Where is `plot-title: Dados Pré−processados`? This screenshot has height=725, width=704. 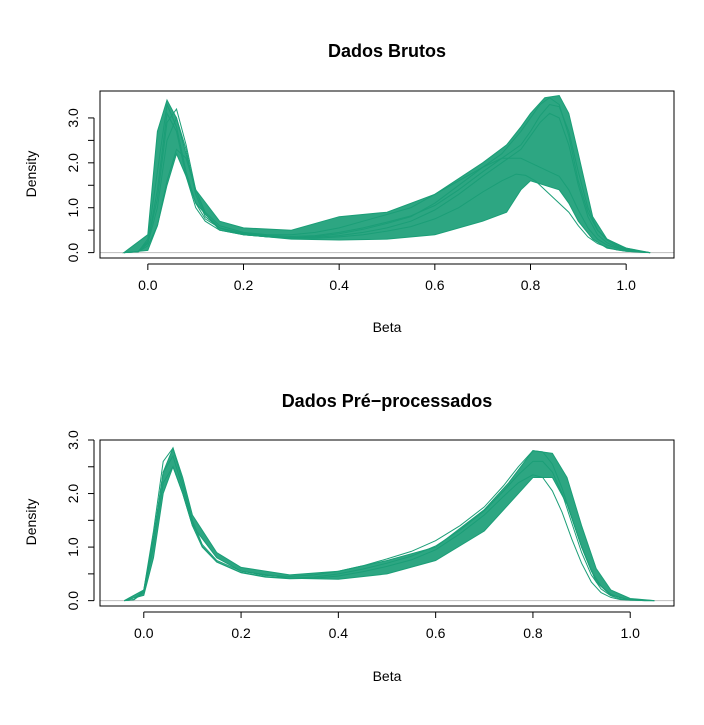 plot-title: Dados Pré−processados is located at coordinates (387, 401).